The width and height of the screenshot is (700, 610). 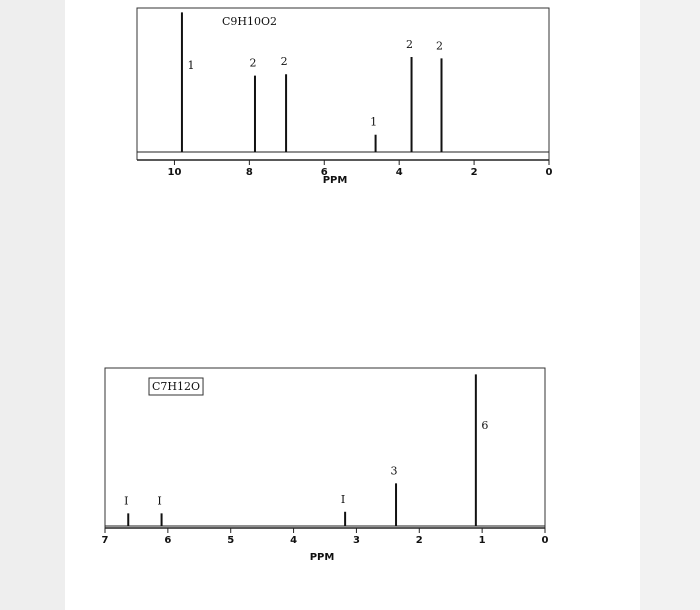 I want to click on x-tick-label: 1, so click(x=482, y=540).